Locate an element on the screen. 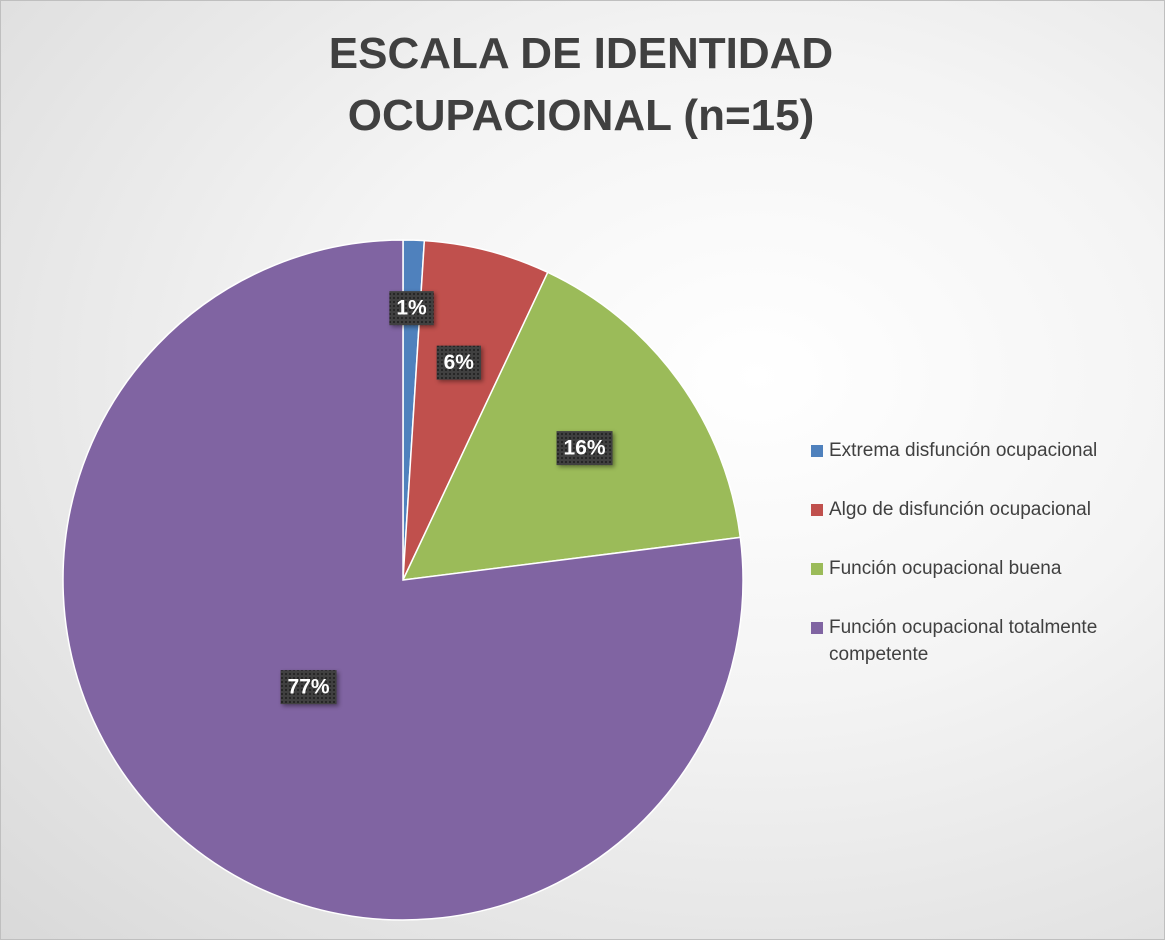 The height and width of the screenshot is (941, 1165). data-label: 16% is located at coordinates (584, 448).